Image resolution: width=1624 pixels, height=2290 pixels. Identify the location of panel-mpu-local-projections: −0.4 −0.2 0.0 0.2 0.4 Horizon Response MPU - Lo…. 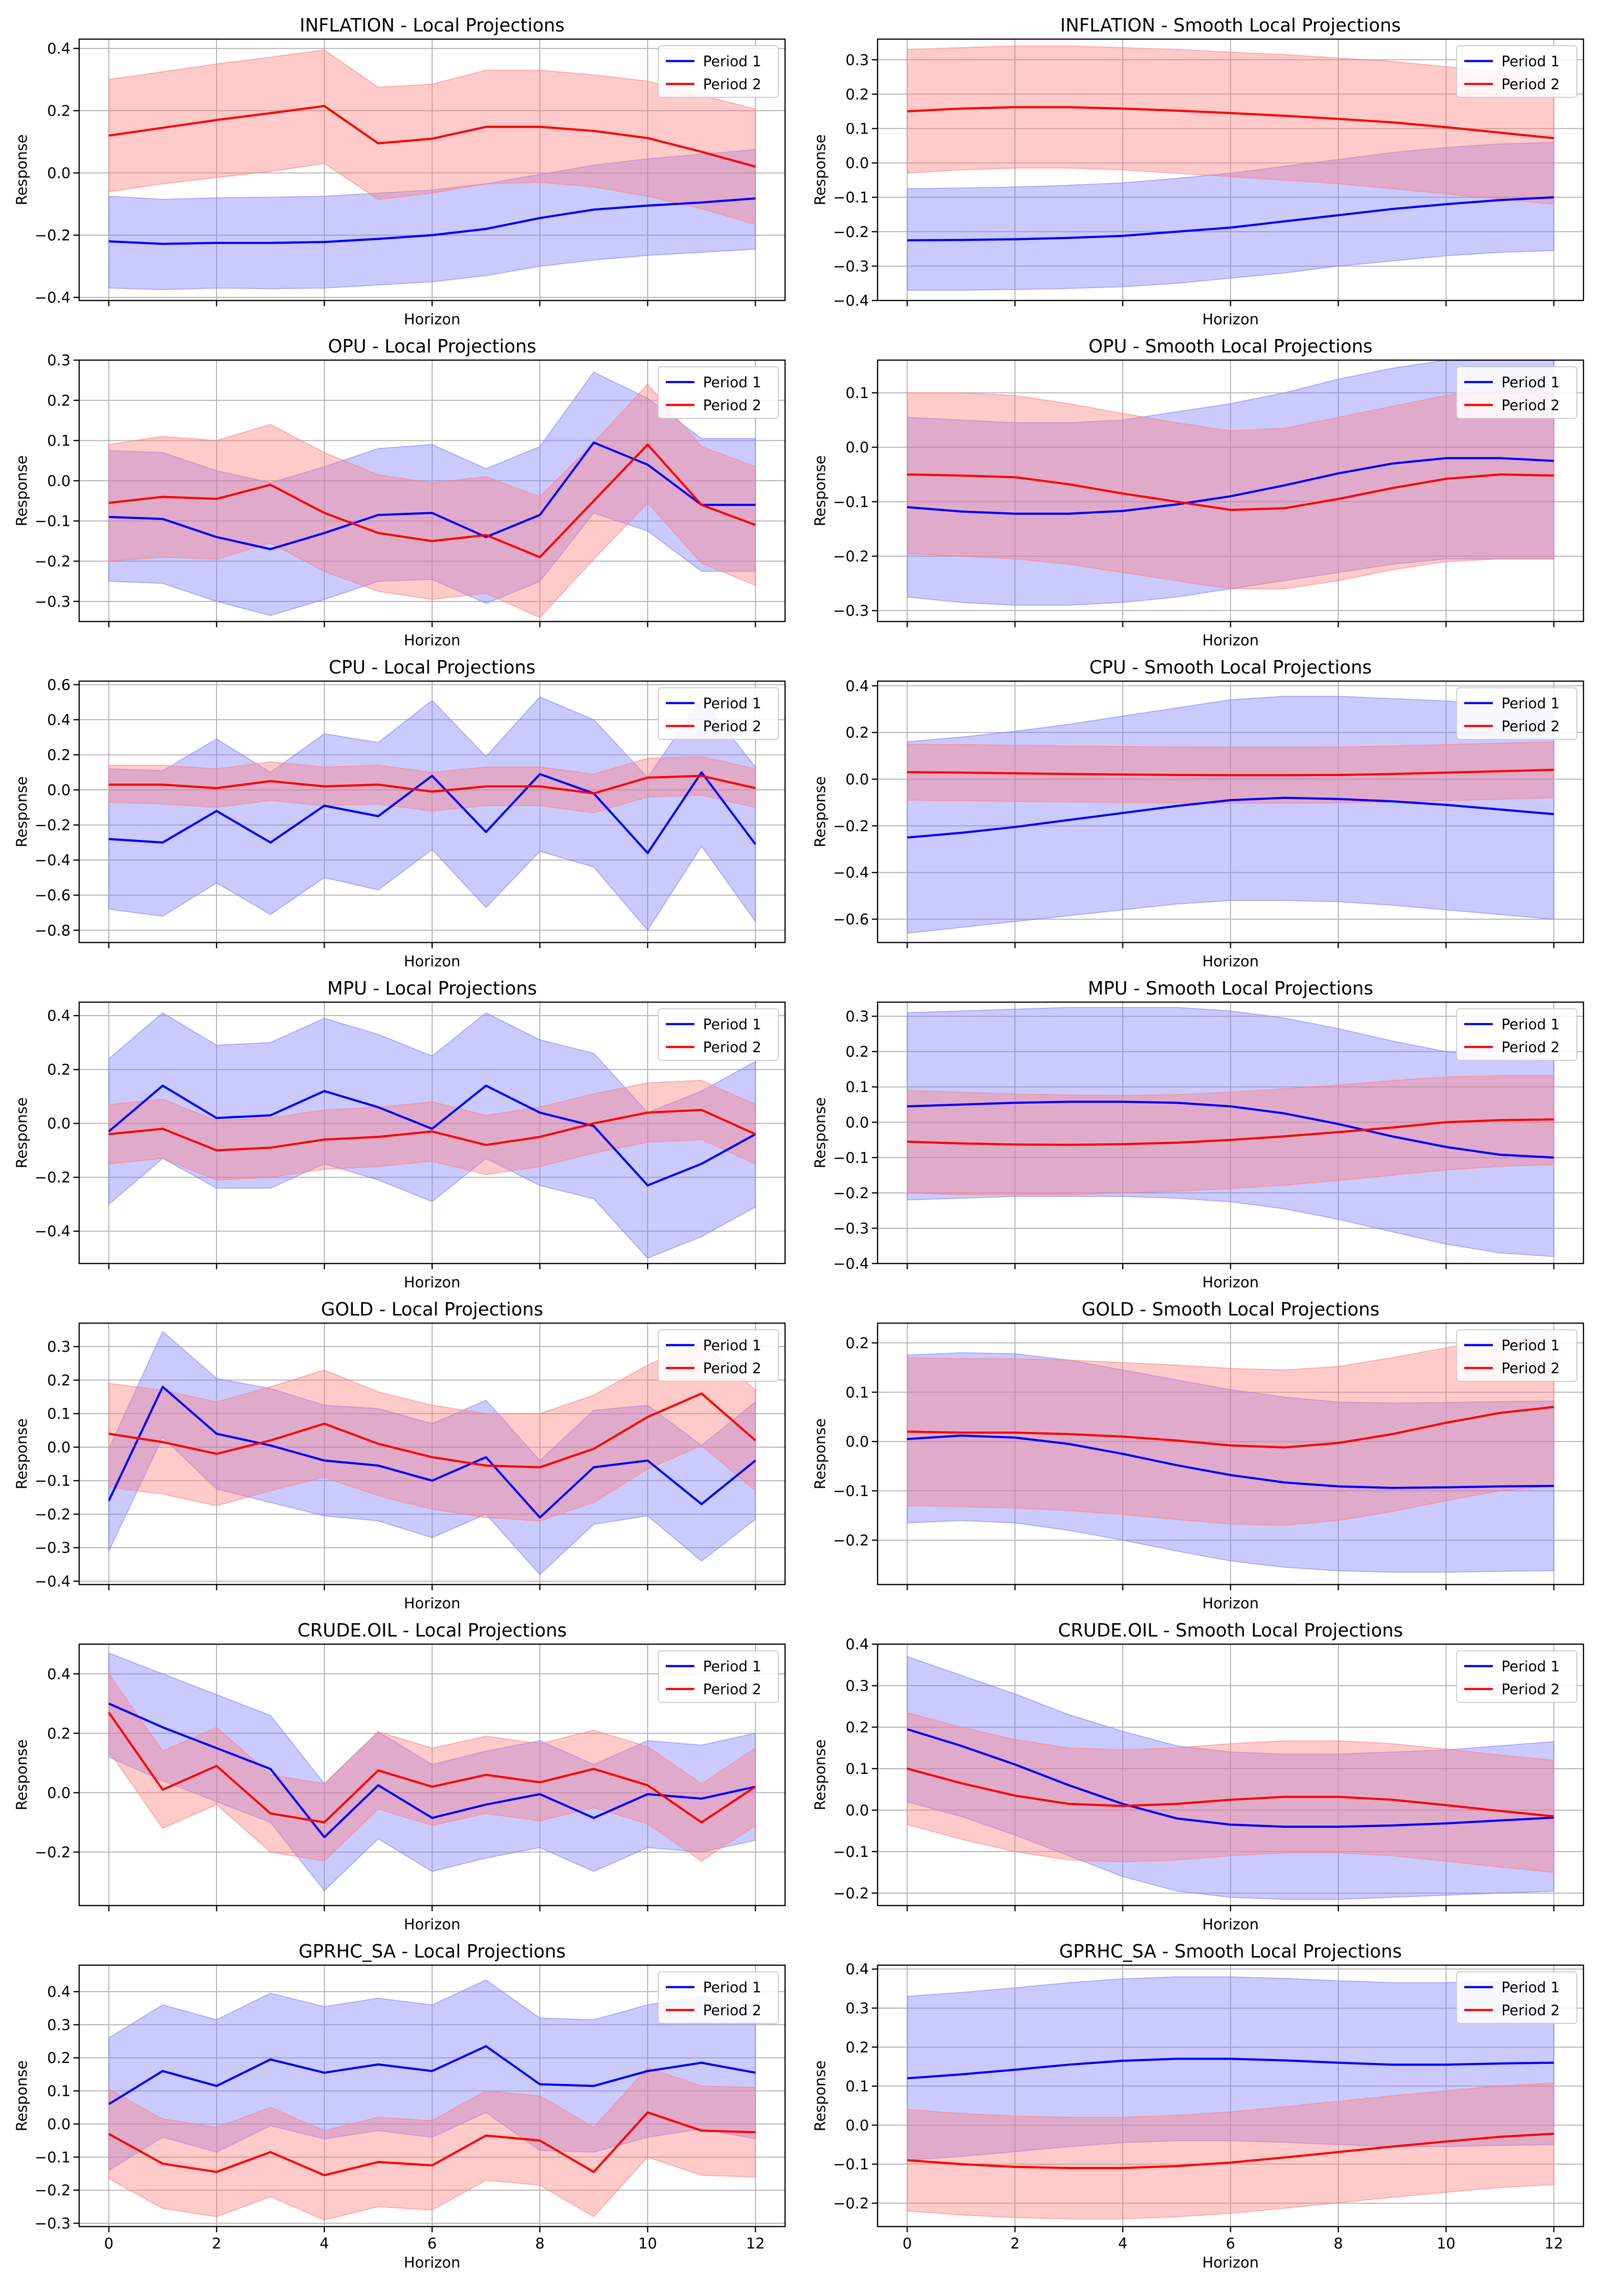
(399, 1134).